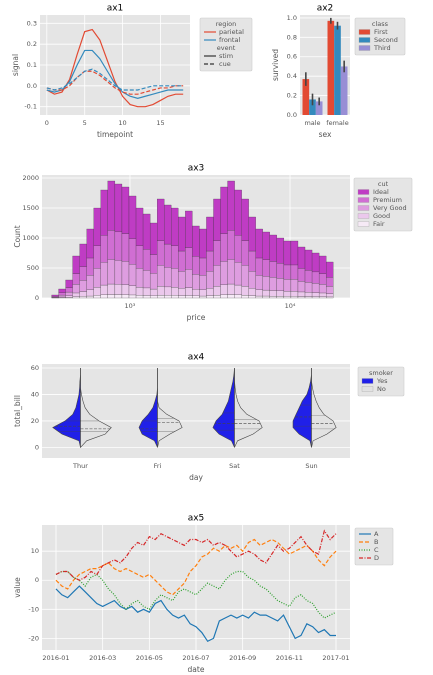 Image resolution: width=433 pixels, height=675 pixels. What do you see at coordinates (289, 658) in the screenshot?
I see `x-tick-label: 2016-11` at bounding box center [289, 658].